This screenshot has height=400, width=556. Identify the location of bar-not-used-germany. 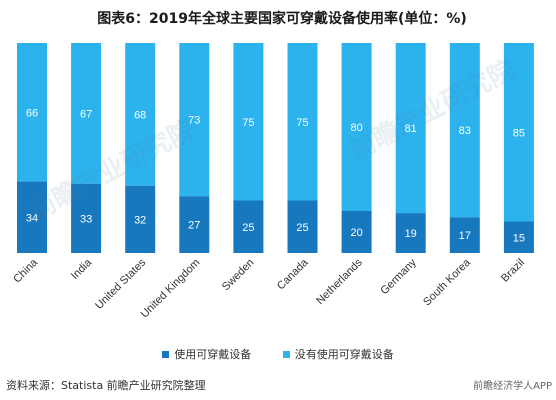
(410, 128).